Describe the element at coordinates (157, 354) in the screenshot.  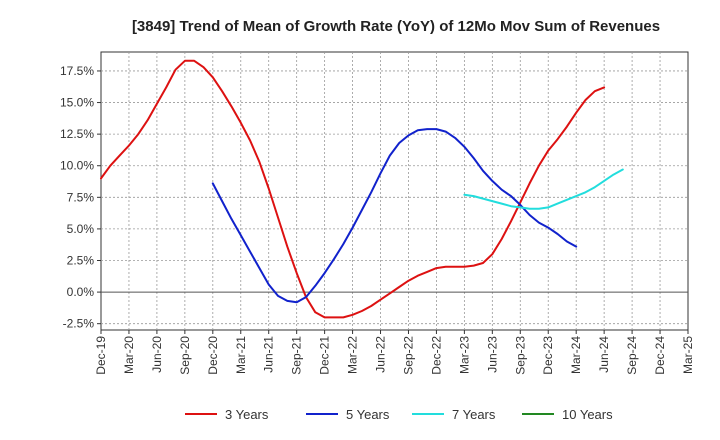
I see `x-tick-label: Jun-20` at that location.